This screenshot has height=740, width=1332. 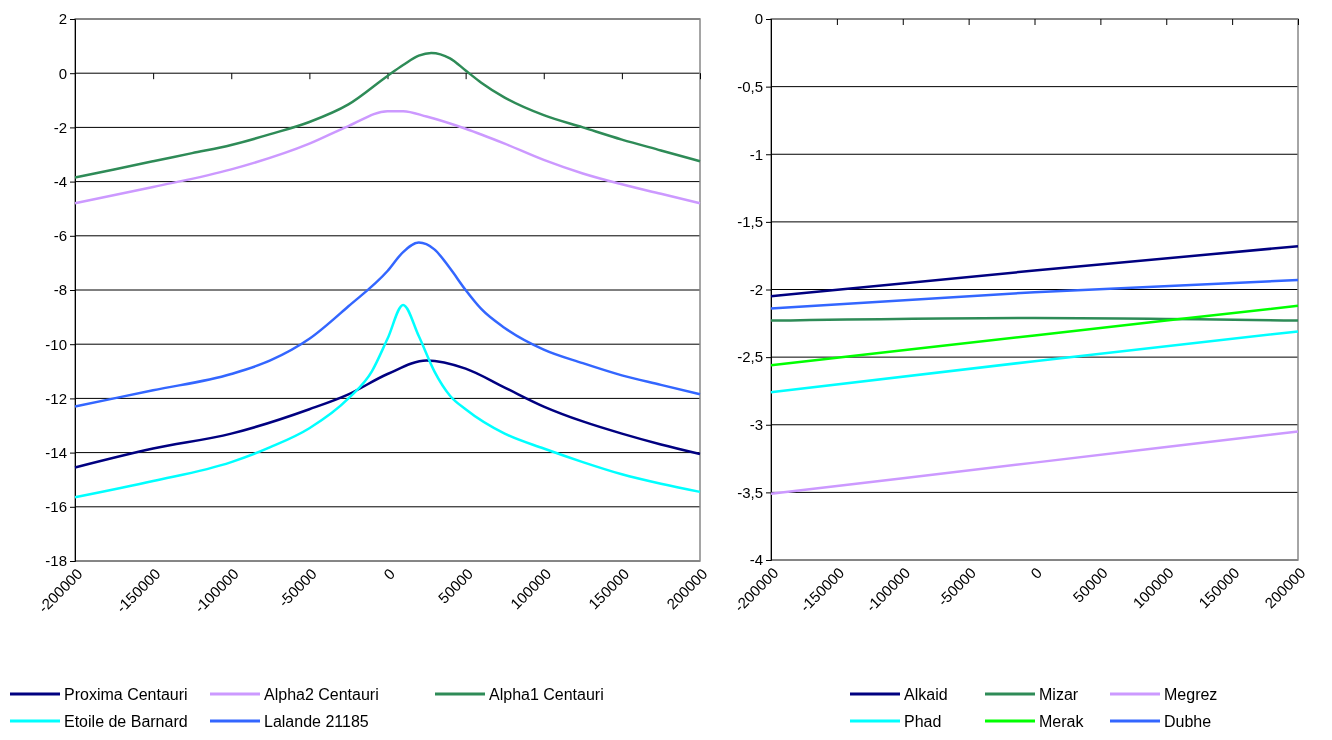 I want to click on y-tick-label: -8, so click(x=60, y=290).